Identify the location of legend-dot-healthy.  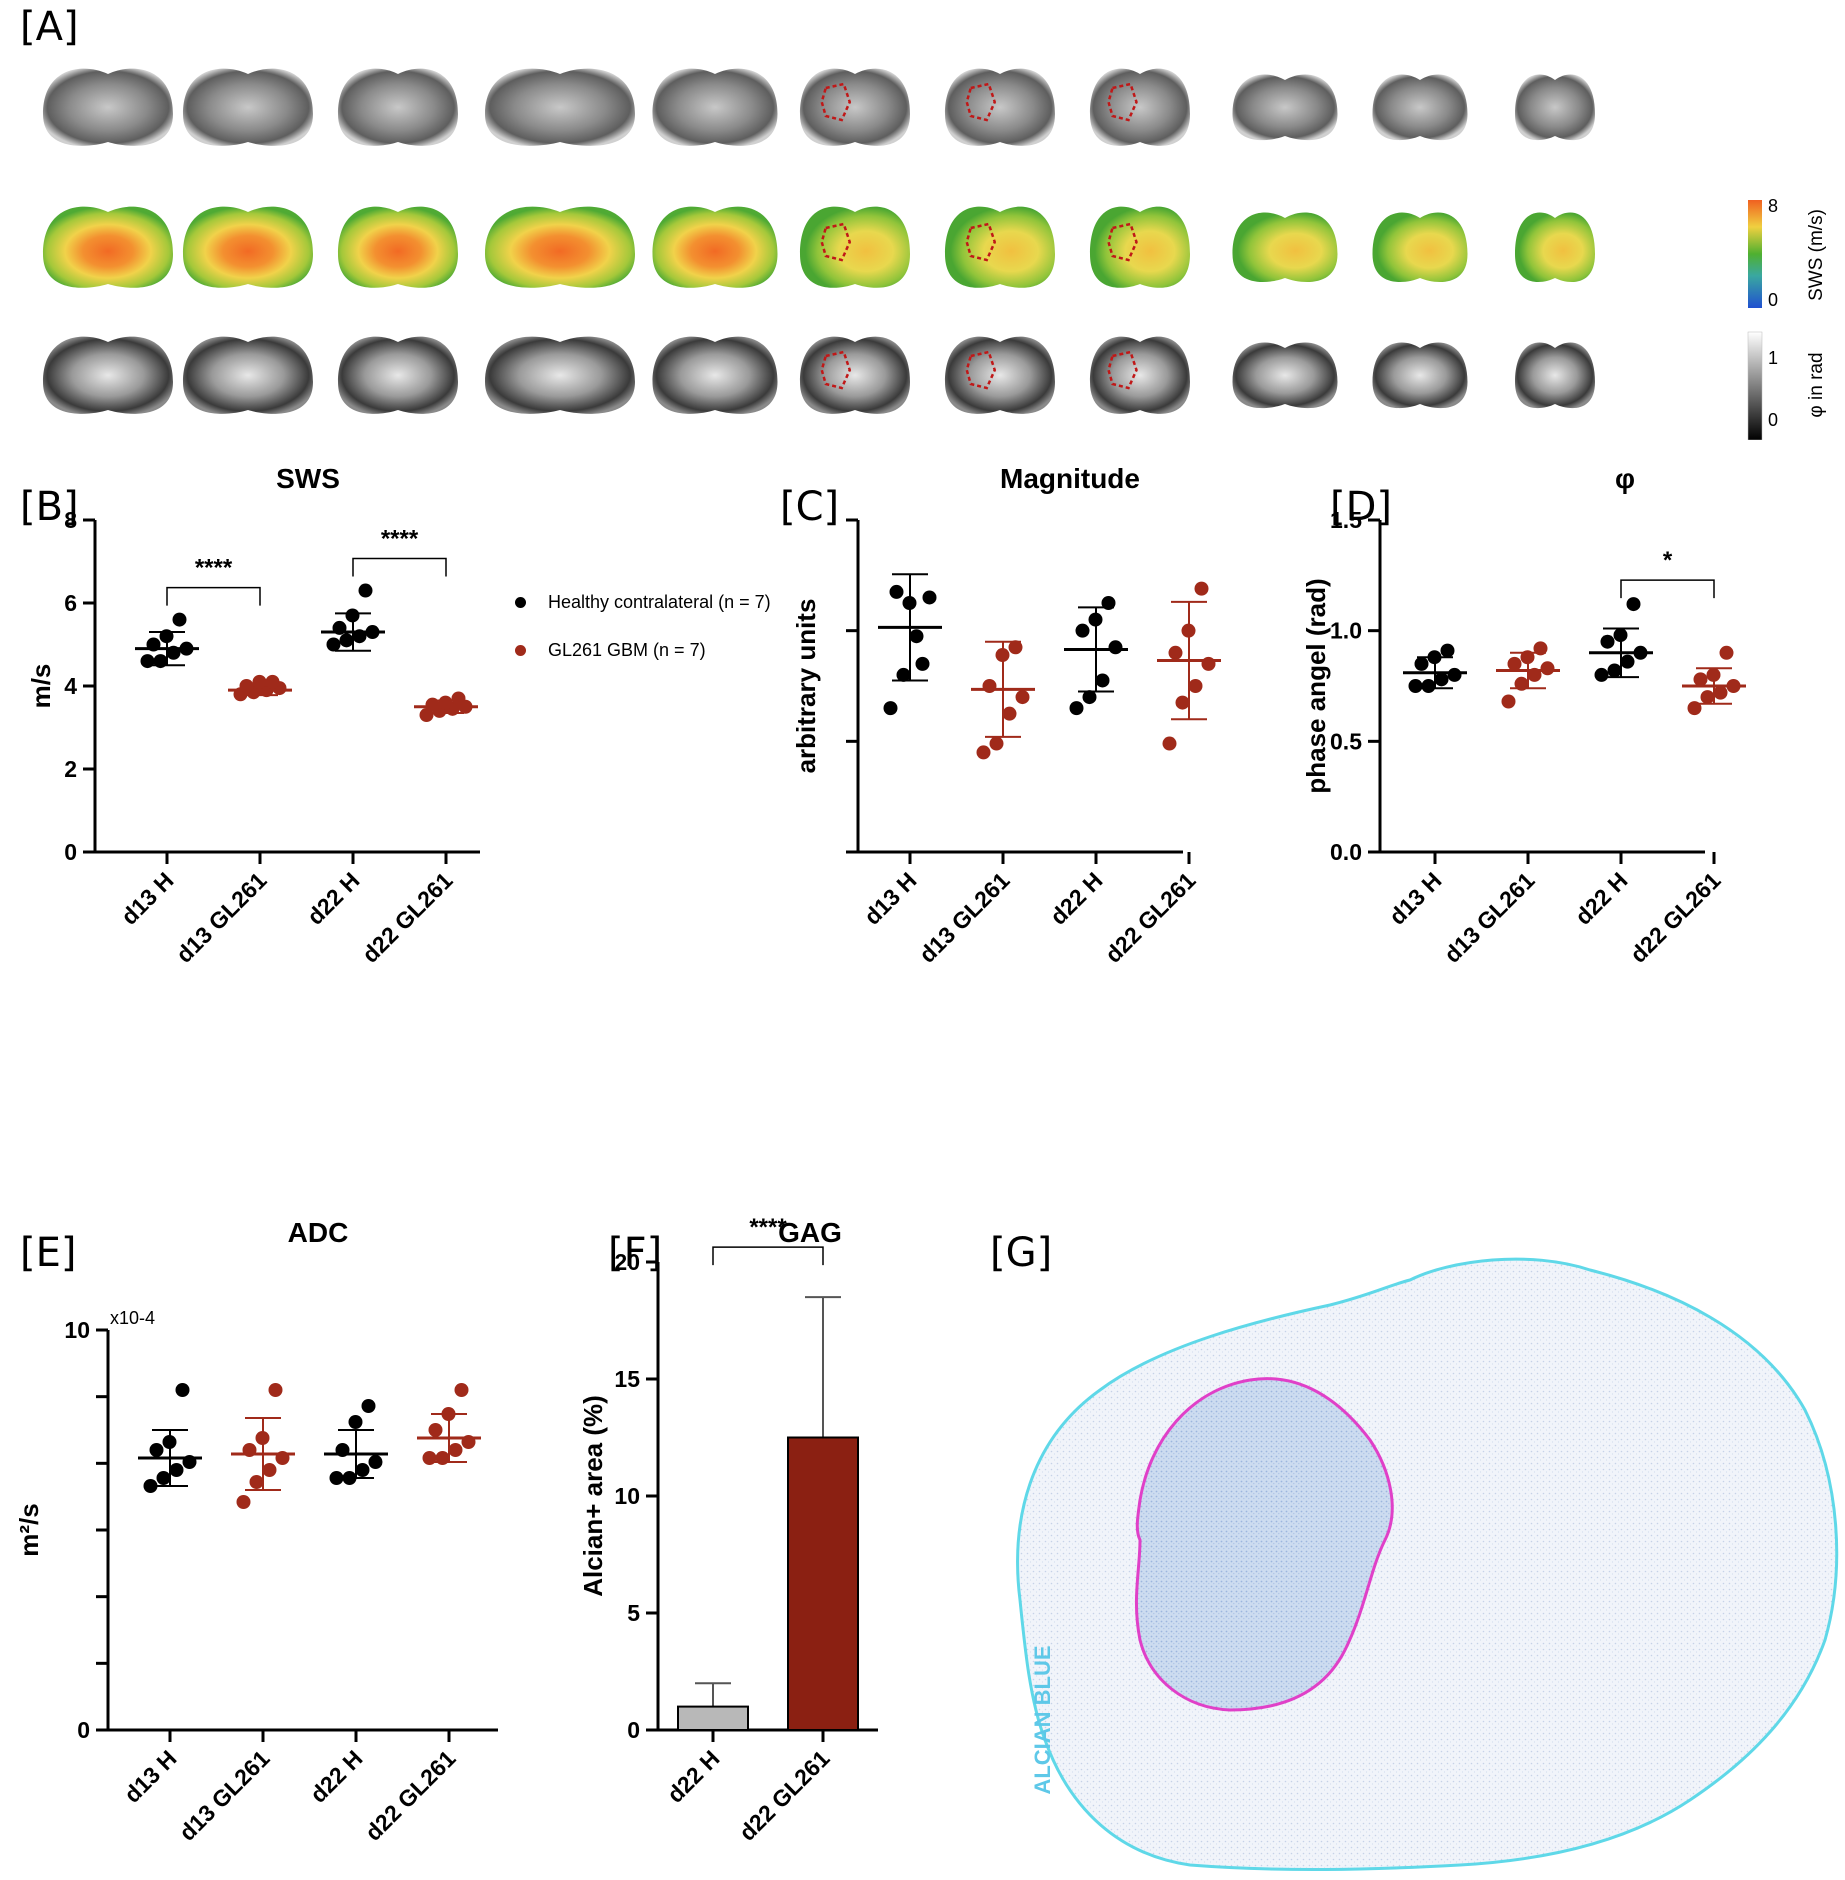
(520, 602).